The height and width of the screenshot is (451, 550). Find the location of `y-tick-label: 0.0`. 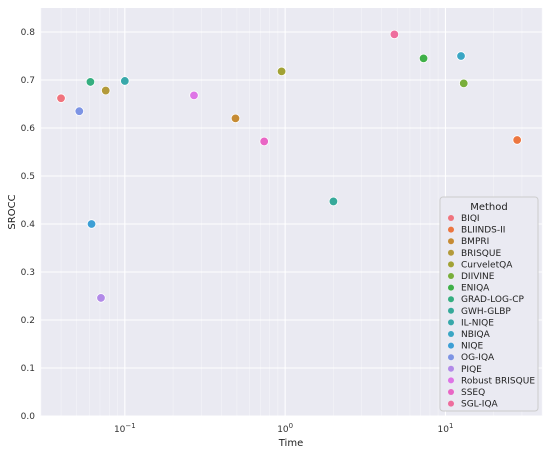

y-tick-label: 0.0 is located at coordinates (28, 417).